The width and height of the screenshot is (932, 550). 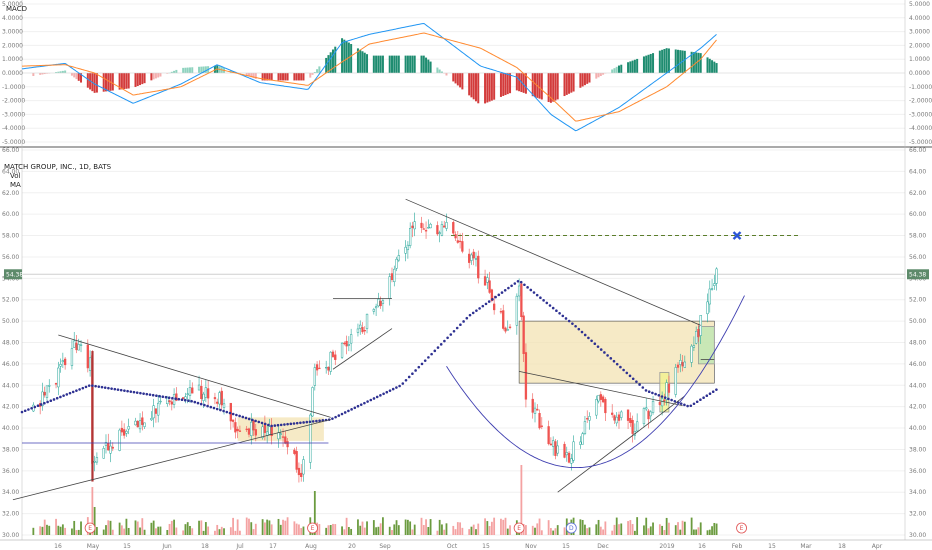 What do you see at coordinates (239, 546) in the screenshot?
I see `time-tick: Jul` at bounding box center [239, 546].